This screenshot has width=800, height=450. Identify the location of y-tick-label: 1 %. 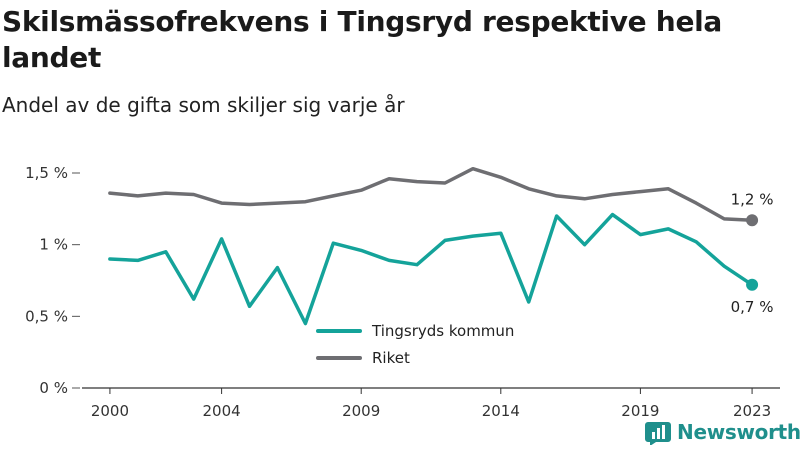
(53, 245).